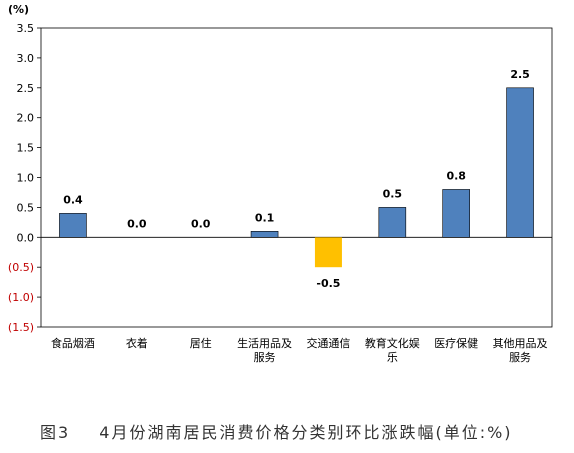  Describe the element at coordinates (73, 199) in the screenshot. I see `data-label: 0.4` at that location.